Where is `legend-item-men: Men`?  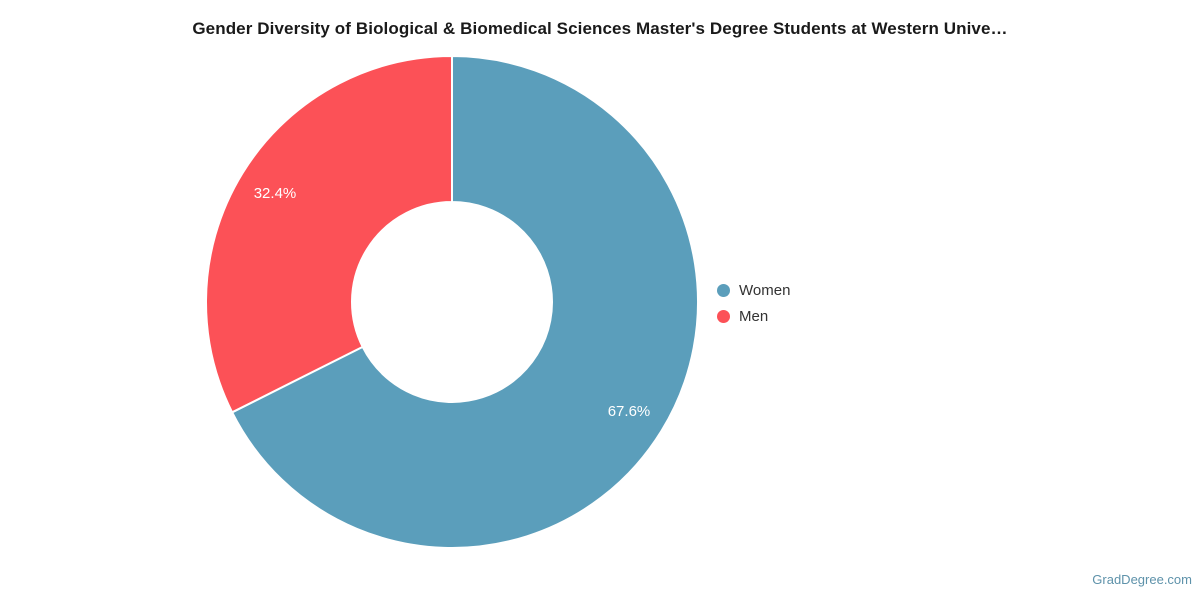 legend-item-men: Men is located at coordinates (753, 316).